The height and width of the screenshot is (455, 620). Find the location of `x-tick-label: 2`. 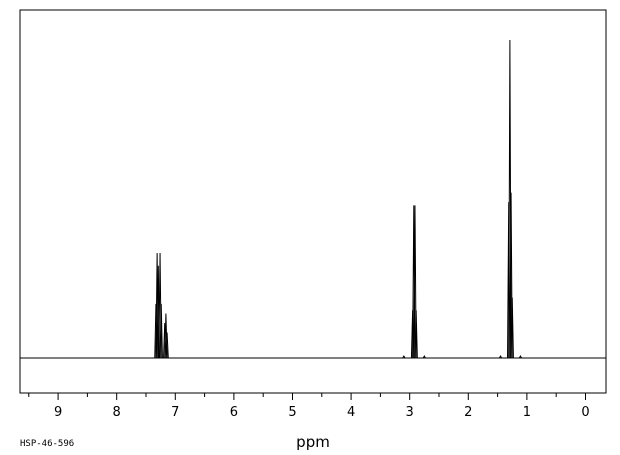

x-tick-label: 2 is located at coordinates (468, 412).